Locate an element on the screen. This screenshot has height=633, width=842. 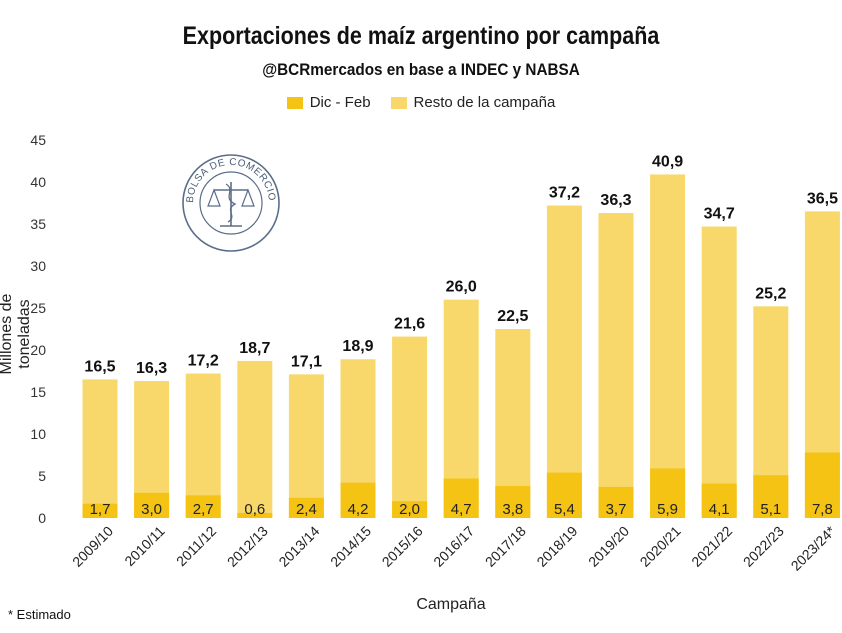
dic-feb-value-label: 5,4 is located at coordinates (564, 509).